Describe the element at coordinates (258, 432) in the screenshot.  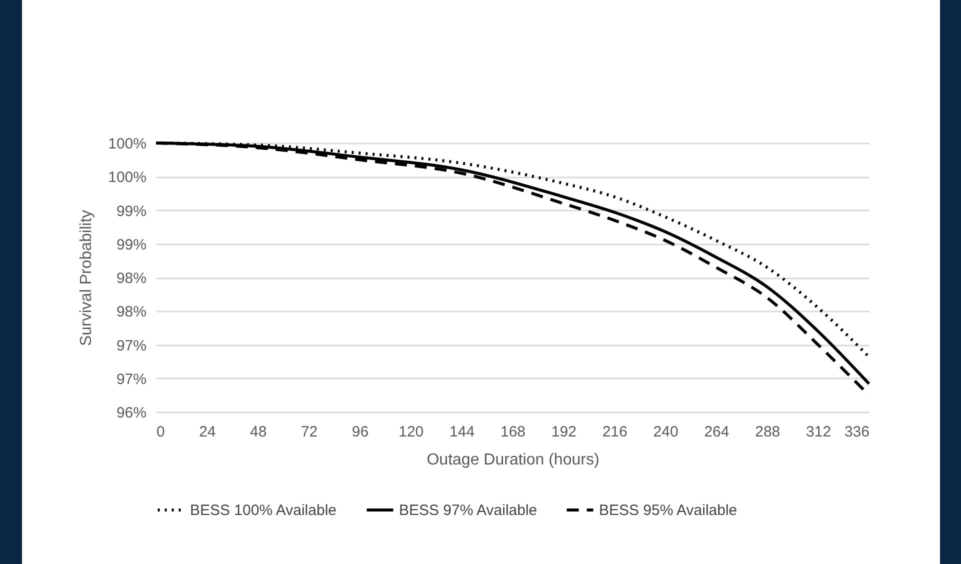
I see `x-tick-label: 48` at that location.